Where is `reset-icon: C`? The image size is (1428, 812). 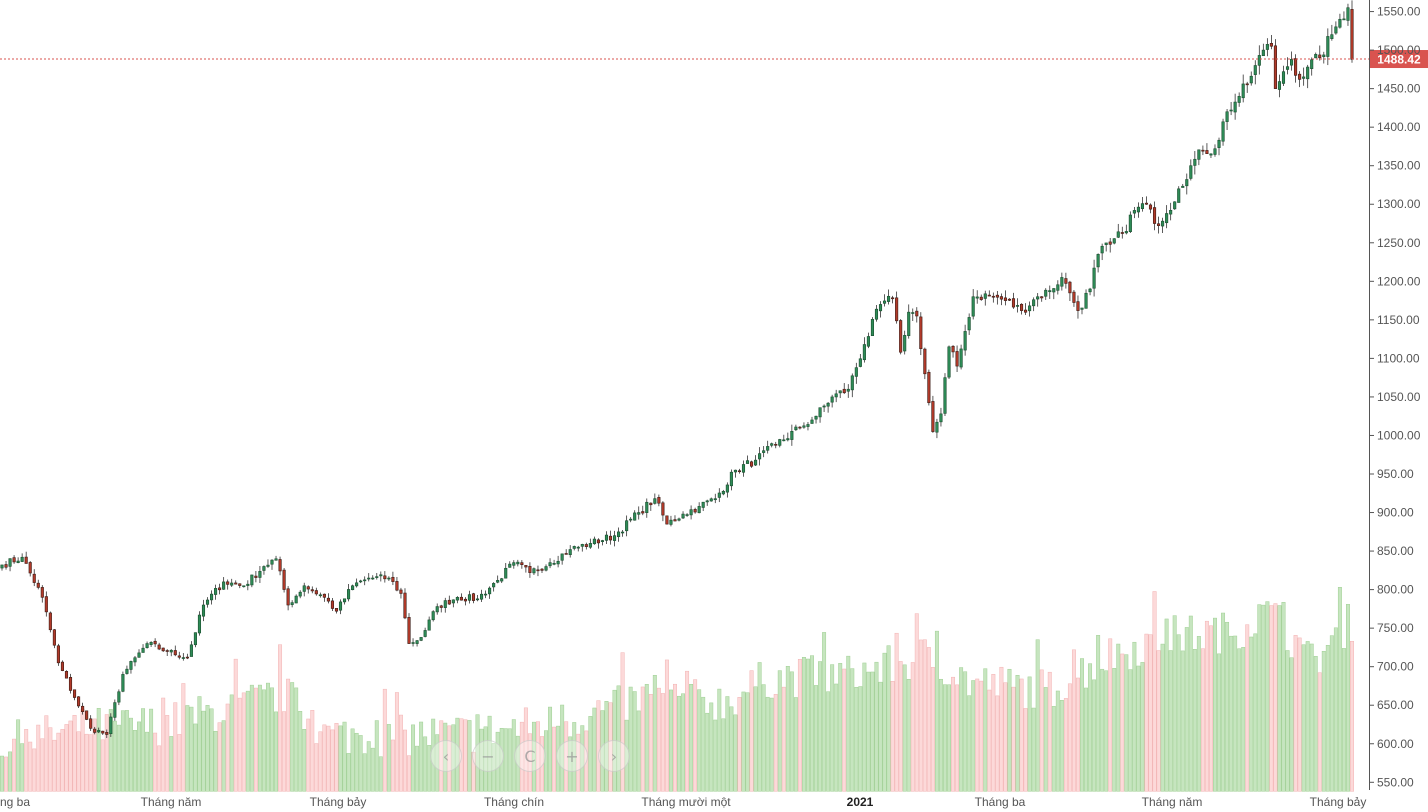
reset-icon: C is located at coordinates (530, 756).